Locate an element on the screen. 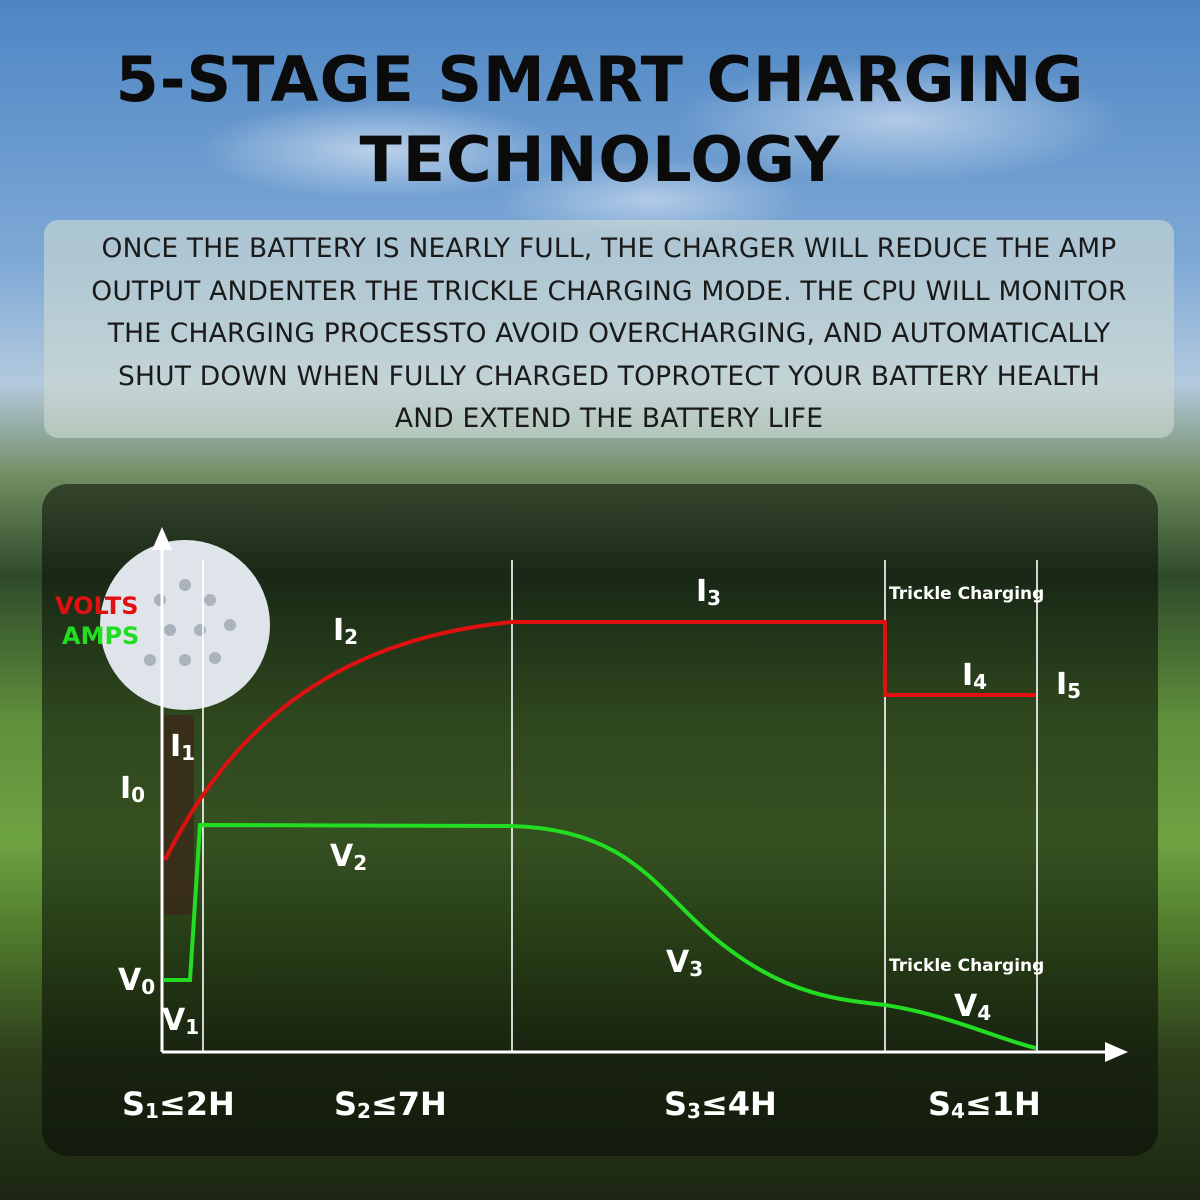 This screenshot has width=1200, height=1200. trickle-label-bottom: Trickle Charging is located at coordinates (966, 966).